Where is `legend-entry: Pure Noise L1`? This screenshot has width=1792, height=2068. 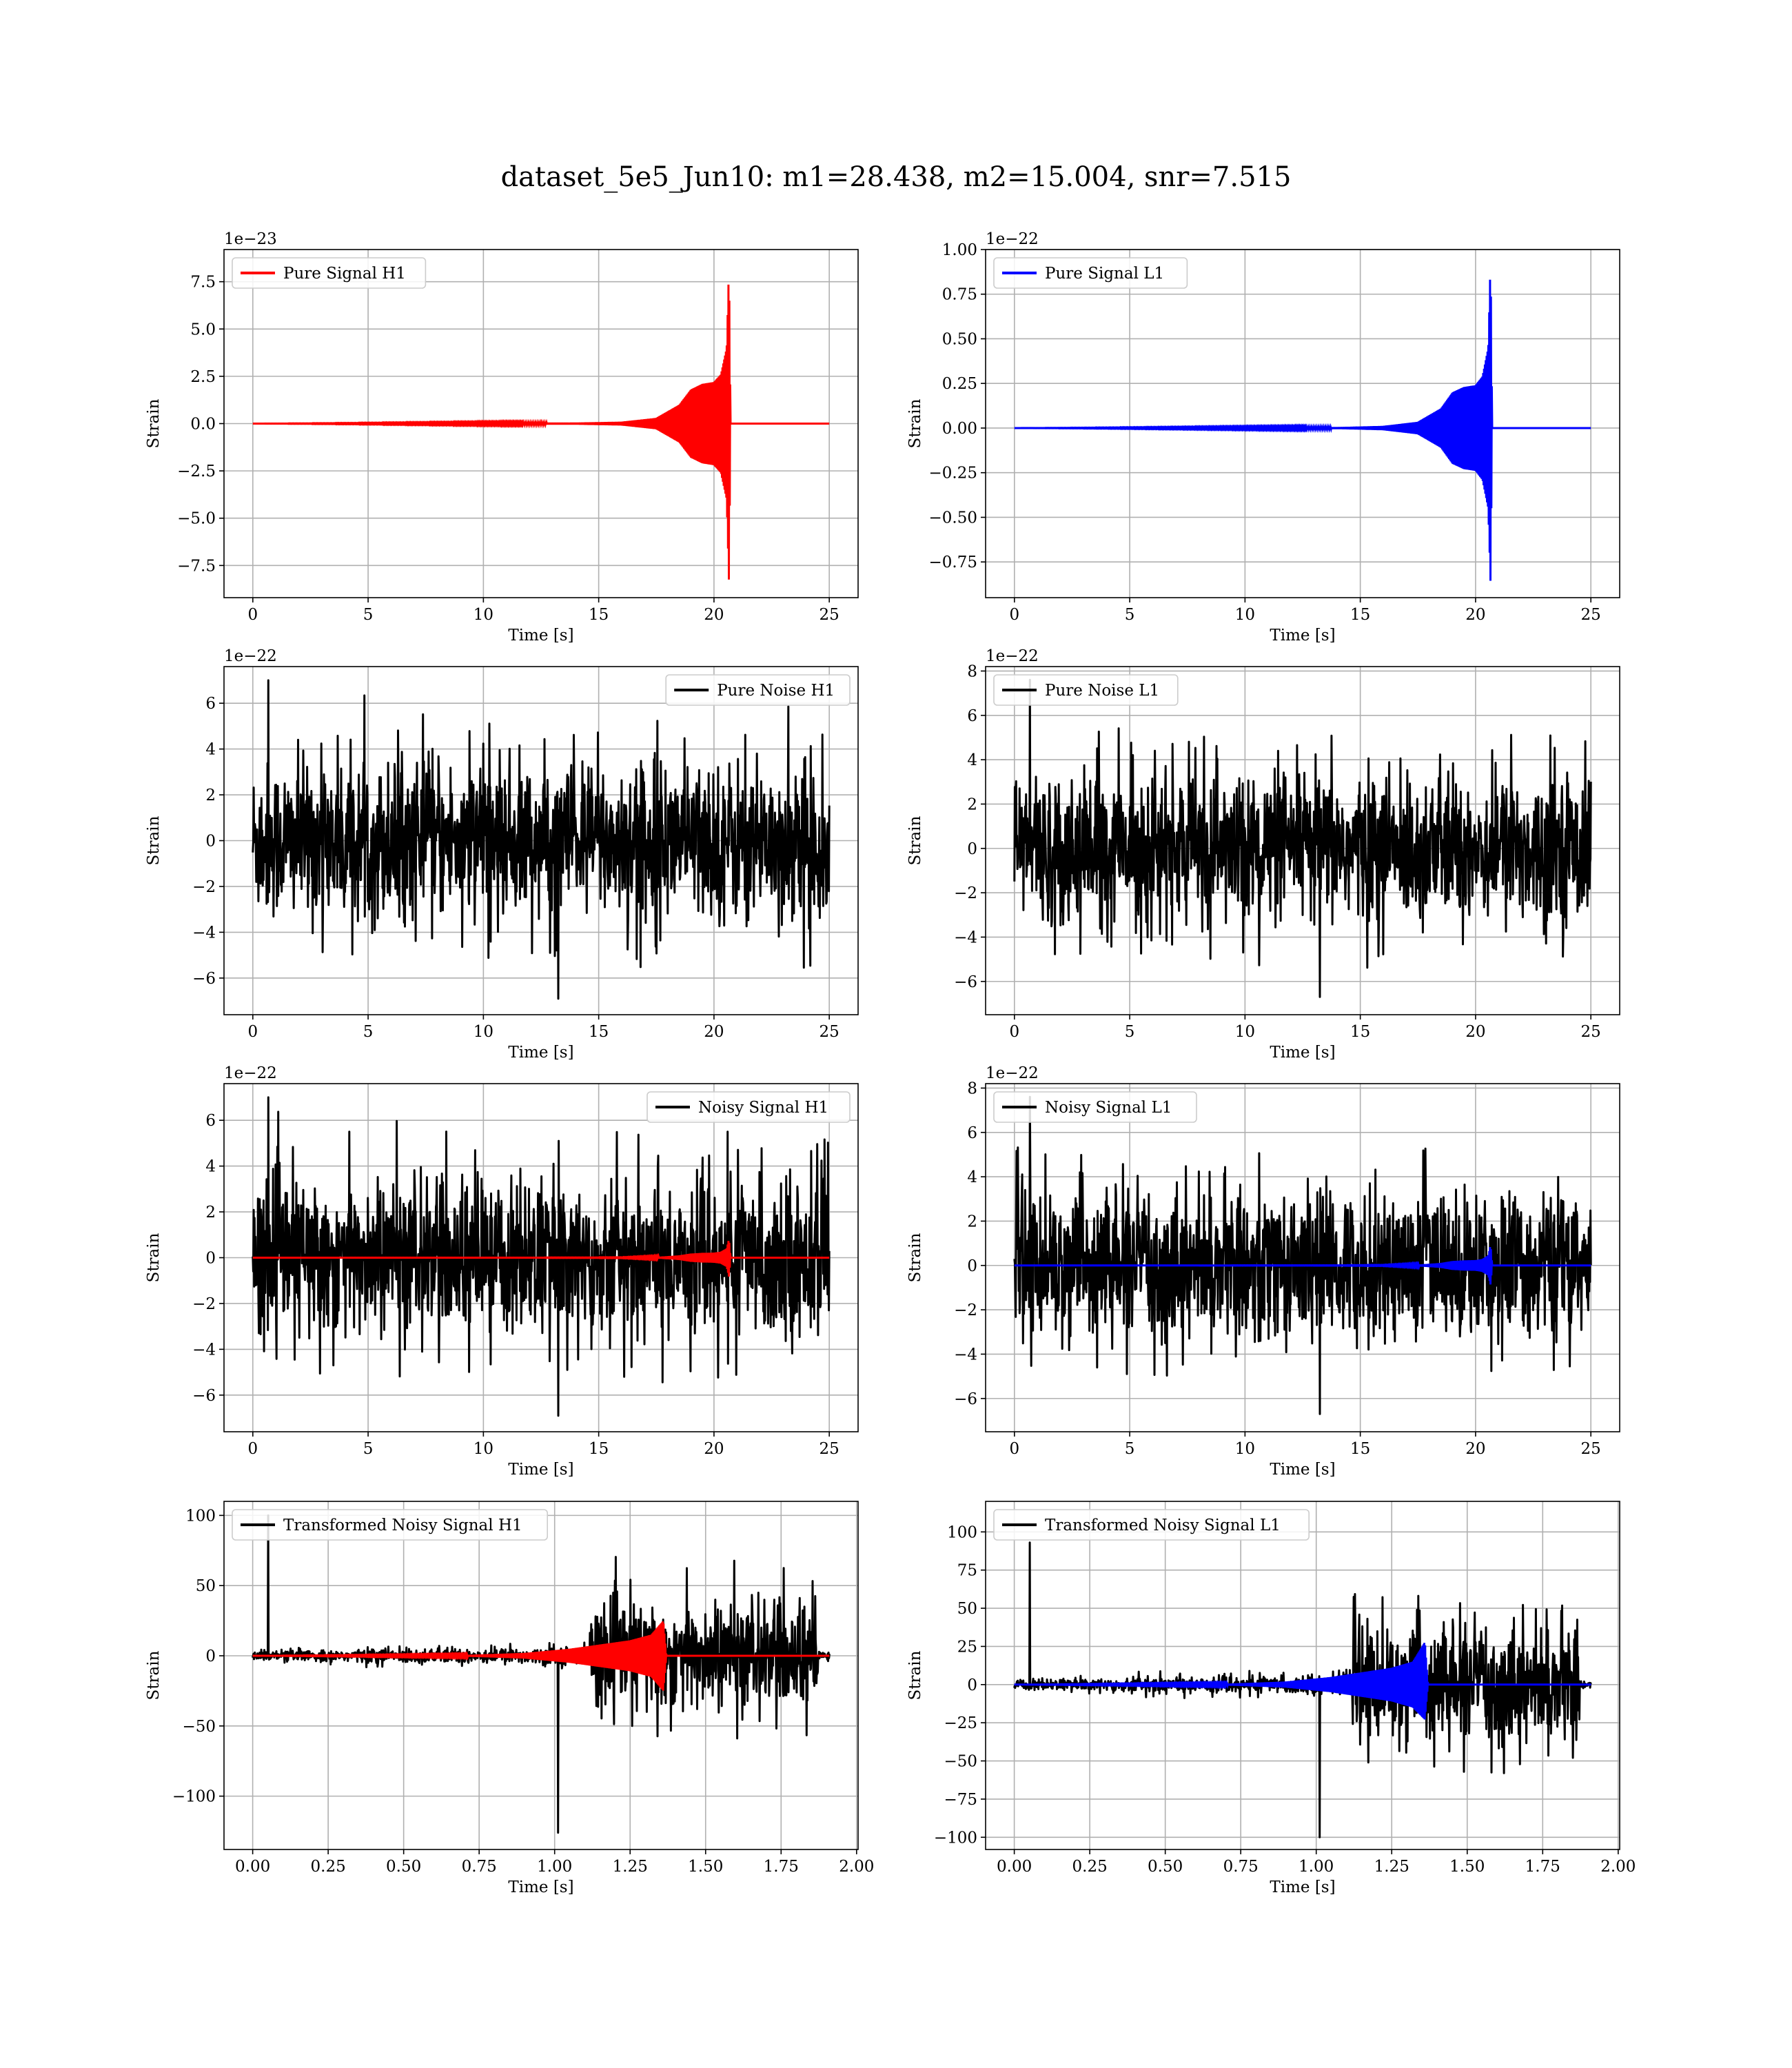 legend-entry: Pure Noise L1 is located at coordinates (1102, 691).